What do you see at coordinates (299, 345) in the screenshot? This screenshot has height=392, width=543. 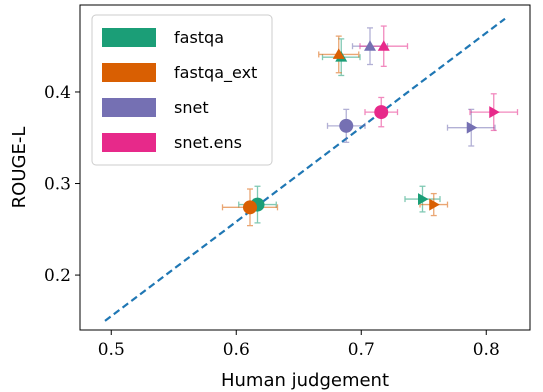 I see `x-axis: 0.5 0.6 0.7 0.8` at bounding box center [299, 345].